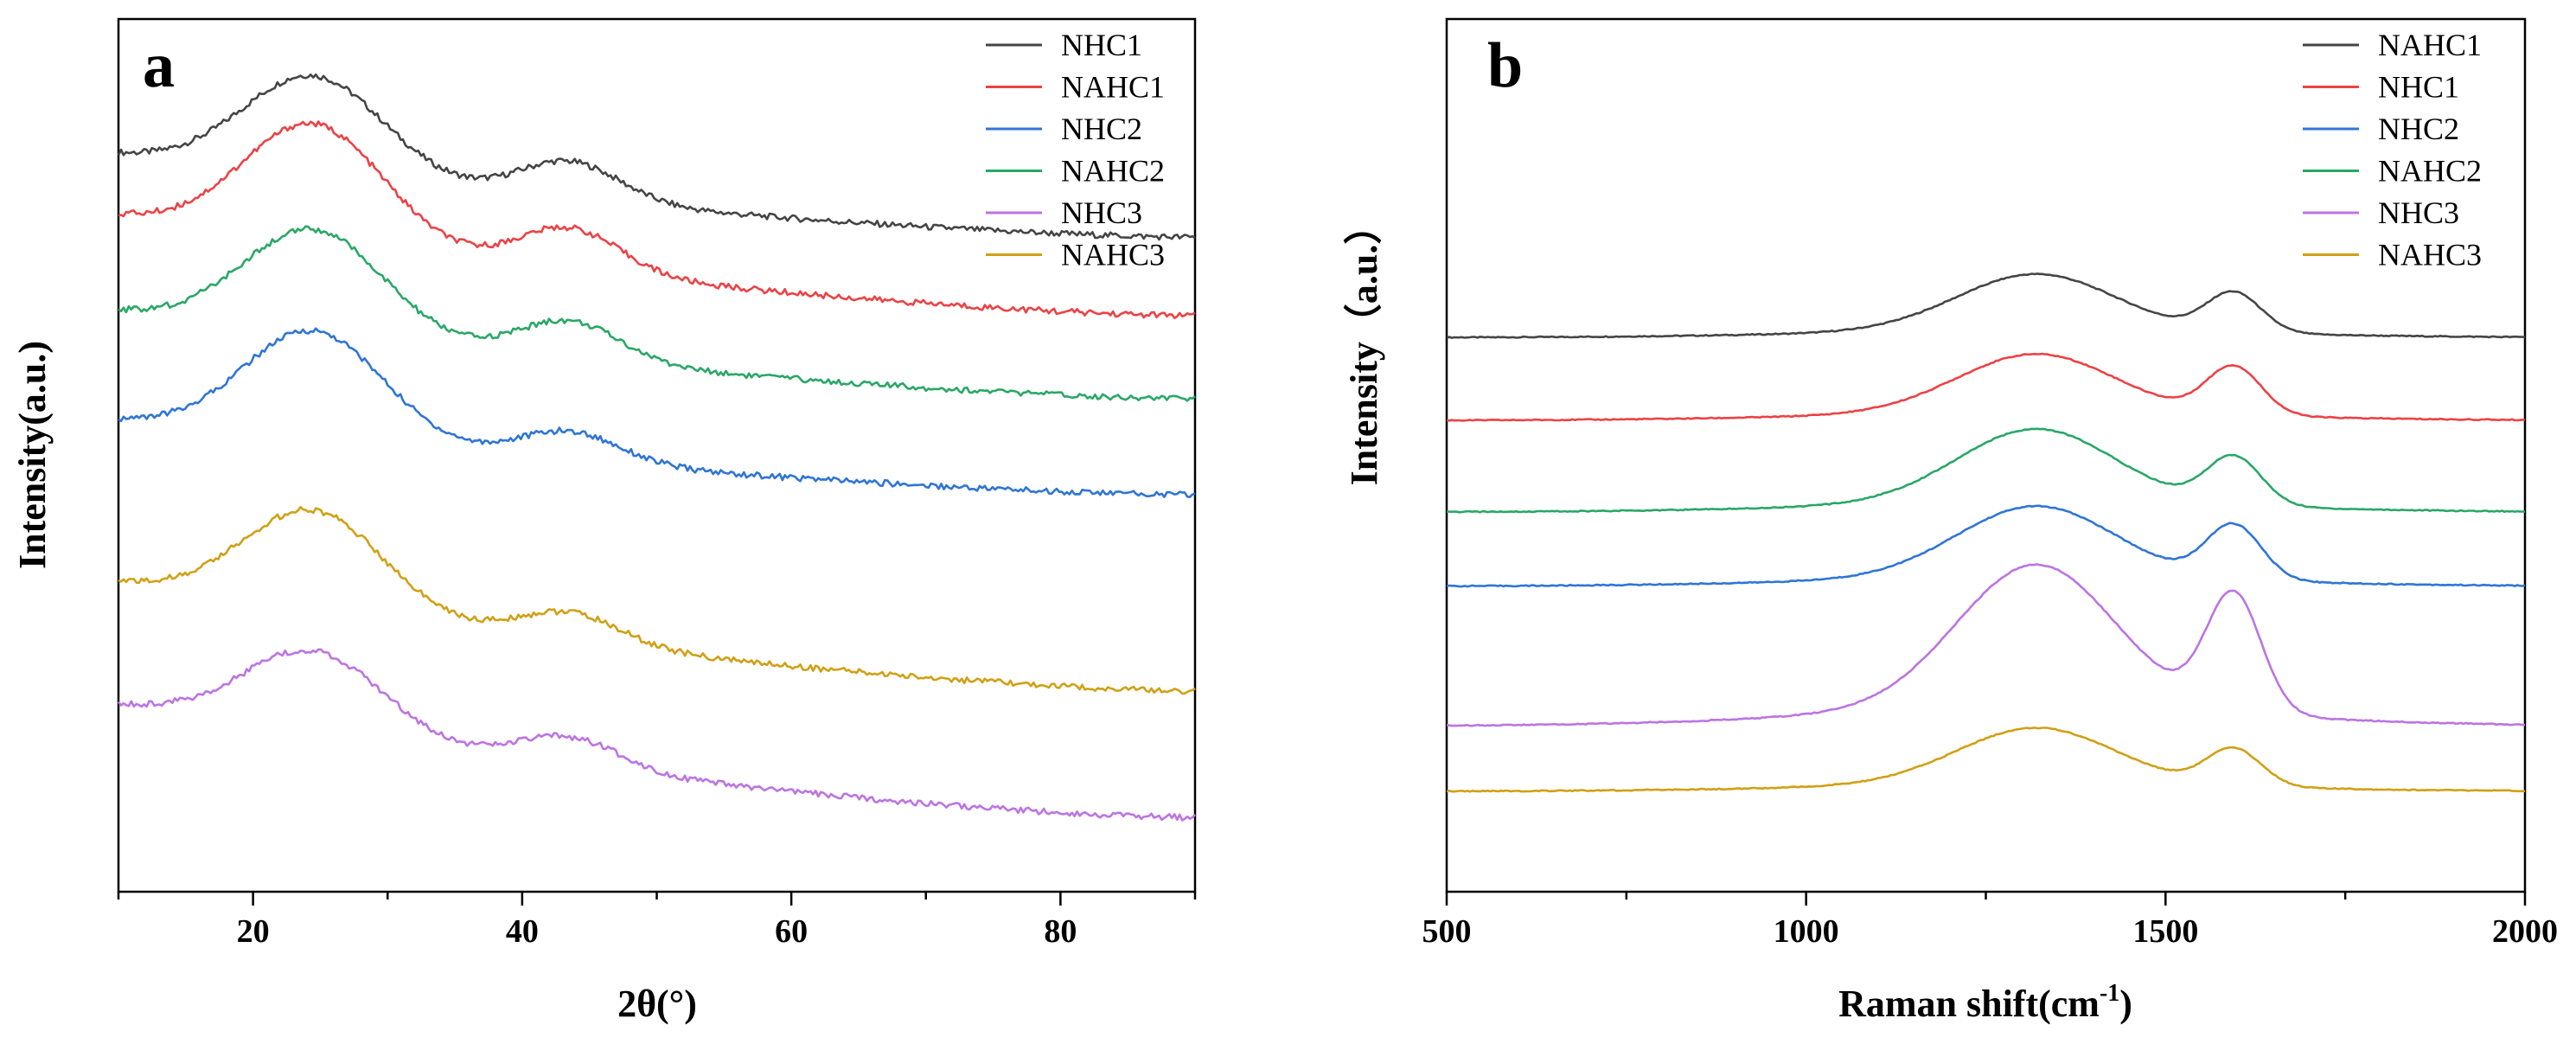 This screenshot has height=1050, width=2576. I want to click on a-x-tick-label: 60, so click(792, 931).